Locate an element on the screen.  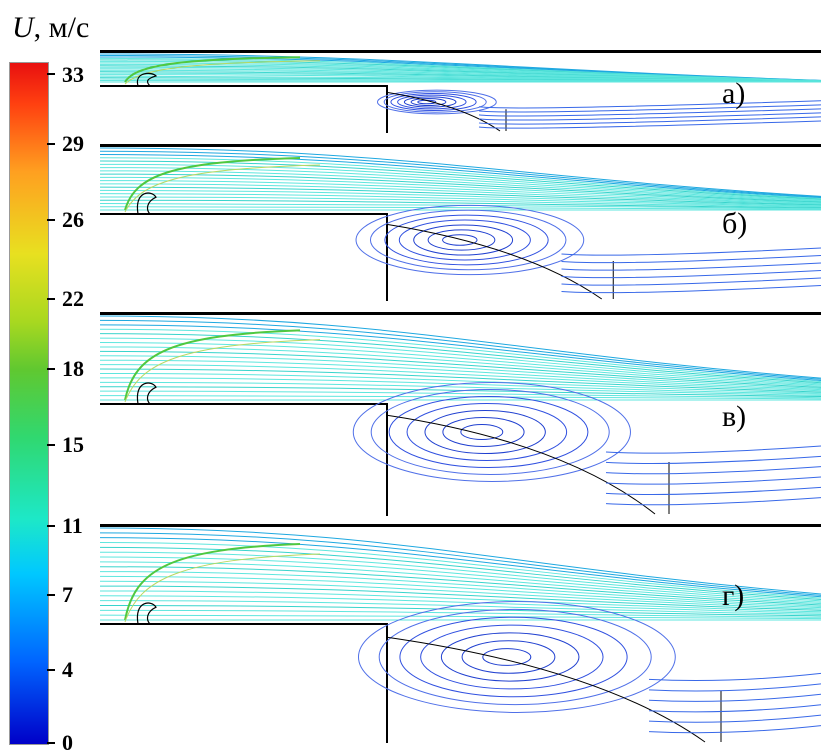
inlet-bubble is located at coordinates (147, 79).